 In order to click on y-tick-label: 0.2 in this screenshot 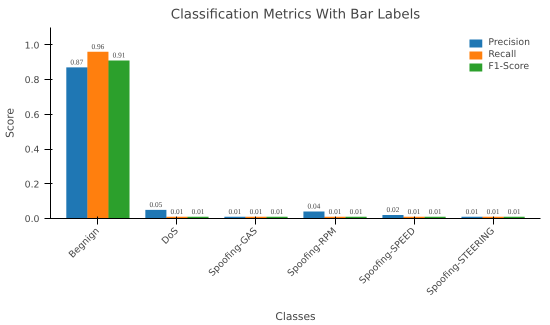, I will do `click(32, 184)`.